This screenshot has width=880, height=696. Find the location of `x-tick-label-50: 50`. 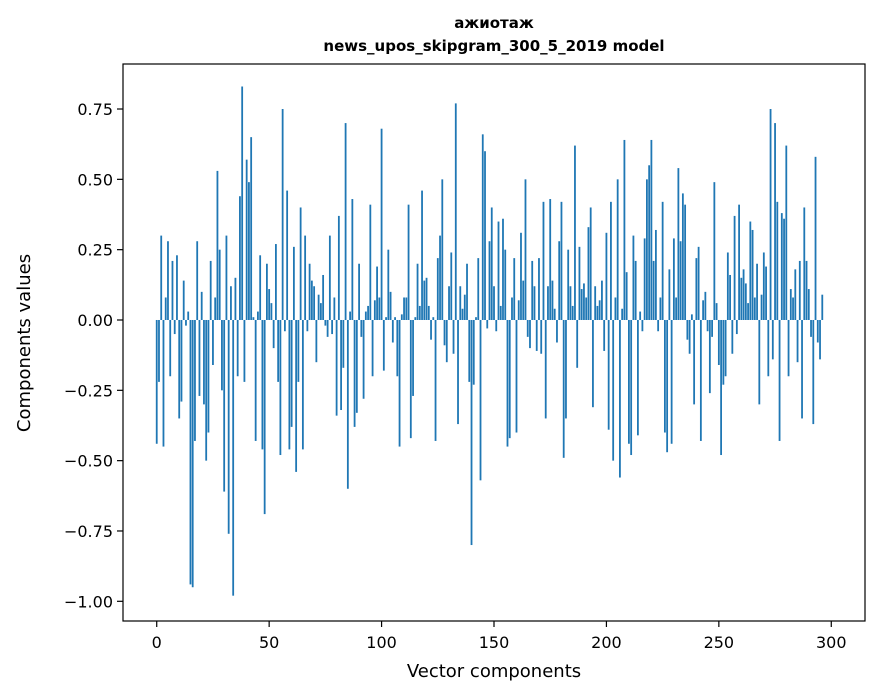

x-tick-label-50: 50 is located at coordinates (269, 642).